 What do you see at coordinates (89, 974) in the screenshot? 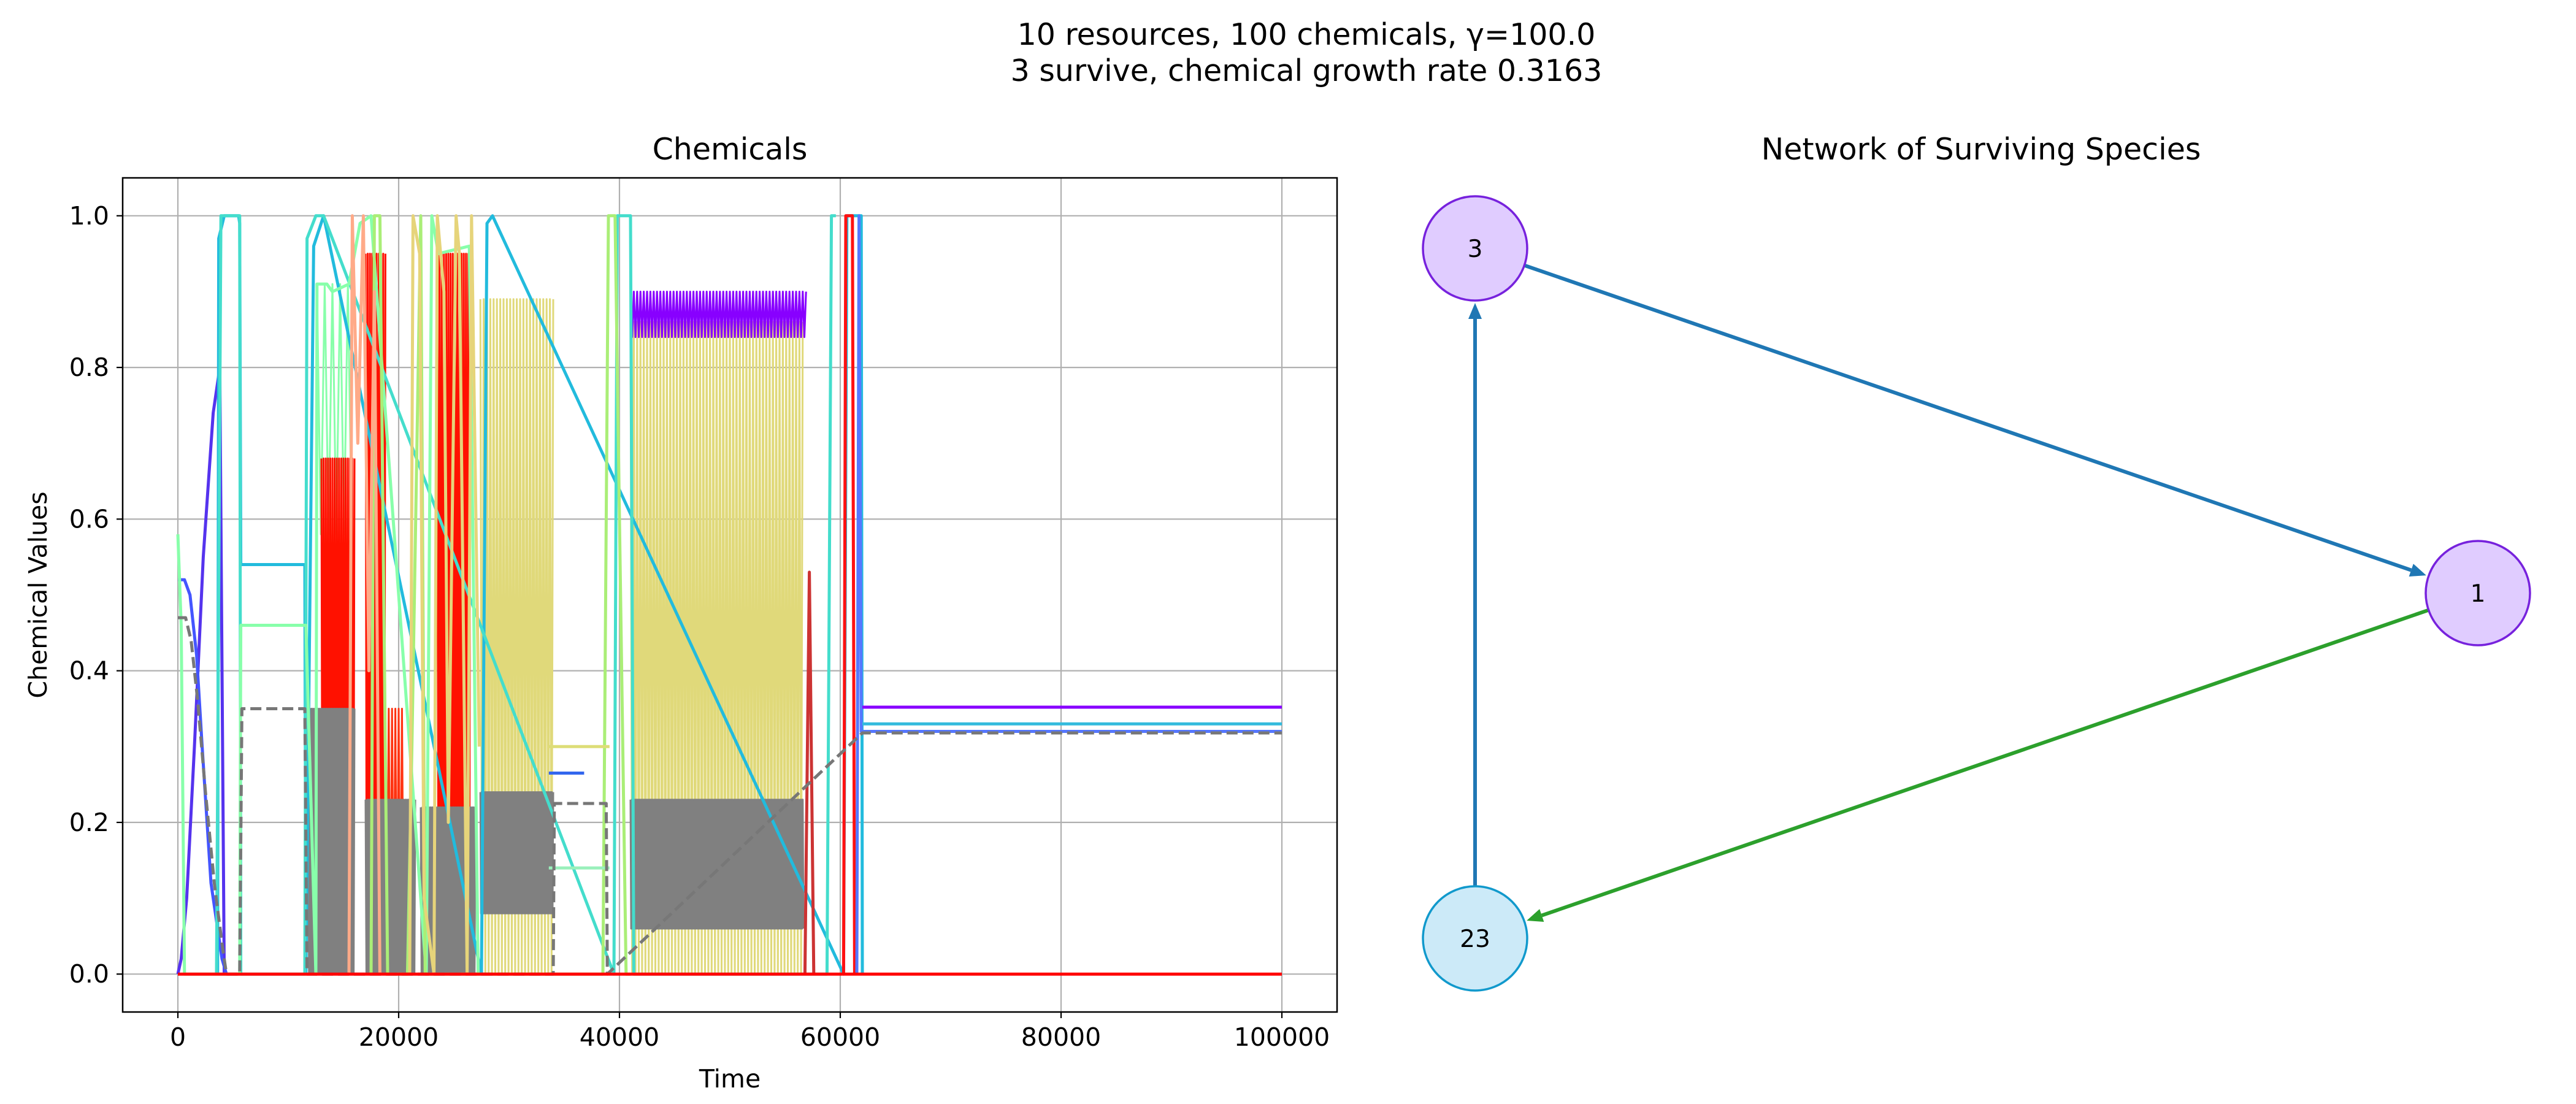
I see `y-tick-label: 0.0` at bounding box center [89, 974].